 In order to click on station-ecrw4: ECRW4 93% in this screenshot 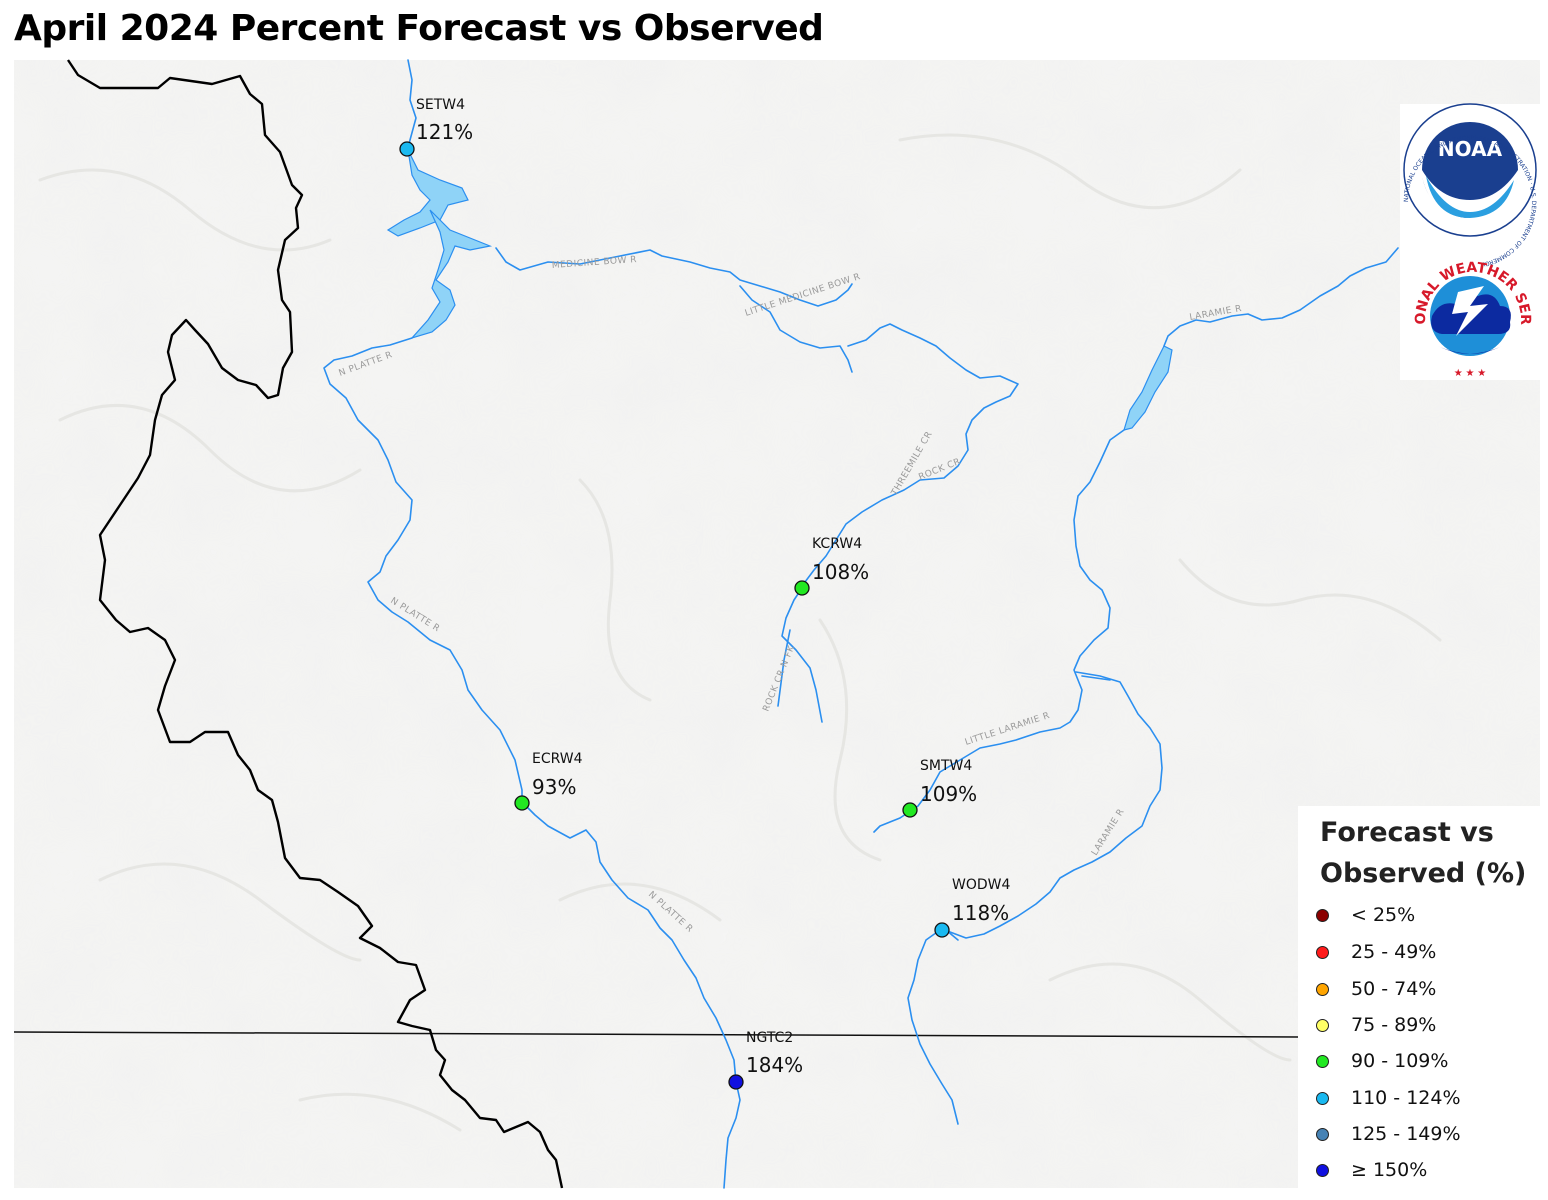, I will do `click(548, 781)`.